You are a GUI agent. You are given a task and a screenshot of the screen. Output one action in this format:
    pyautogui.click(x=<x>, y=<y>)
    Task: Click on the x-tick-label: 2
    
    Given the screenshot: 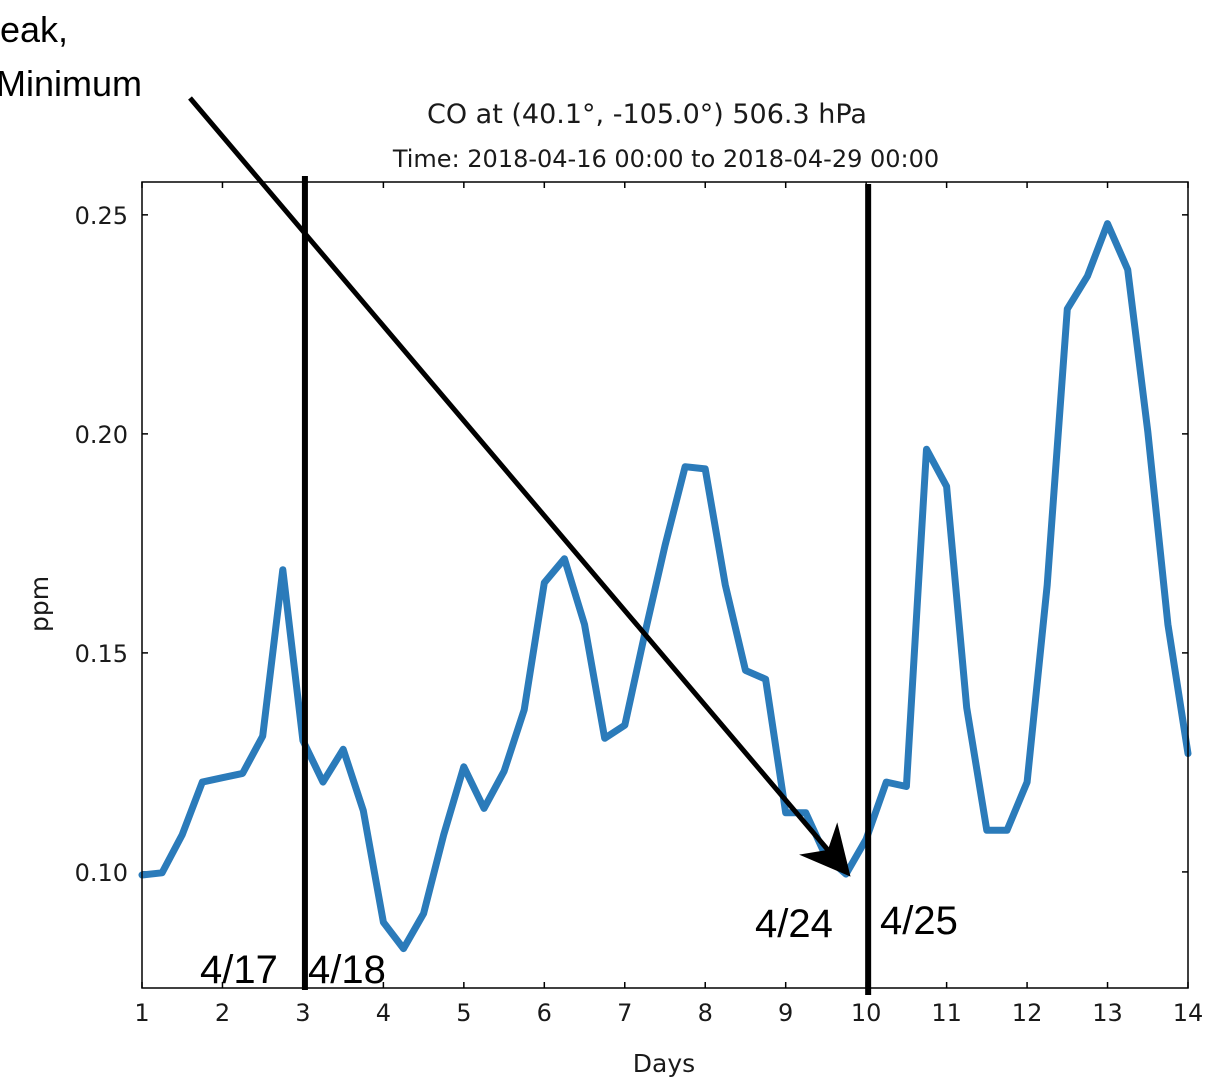 What is the action you would take?
    pyautogui.click(x=222, y=1013)
    